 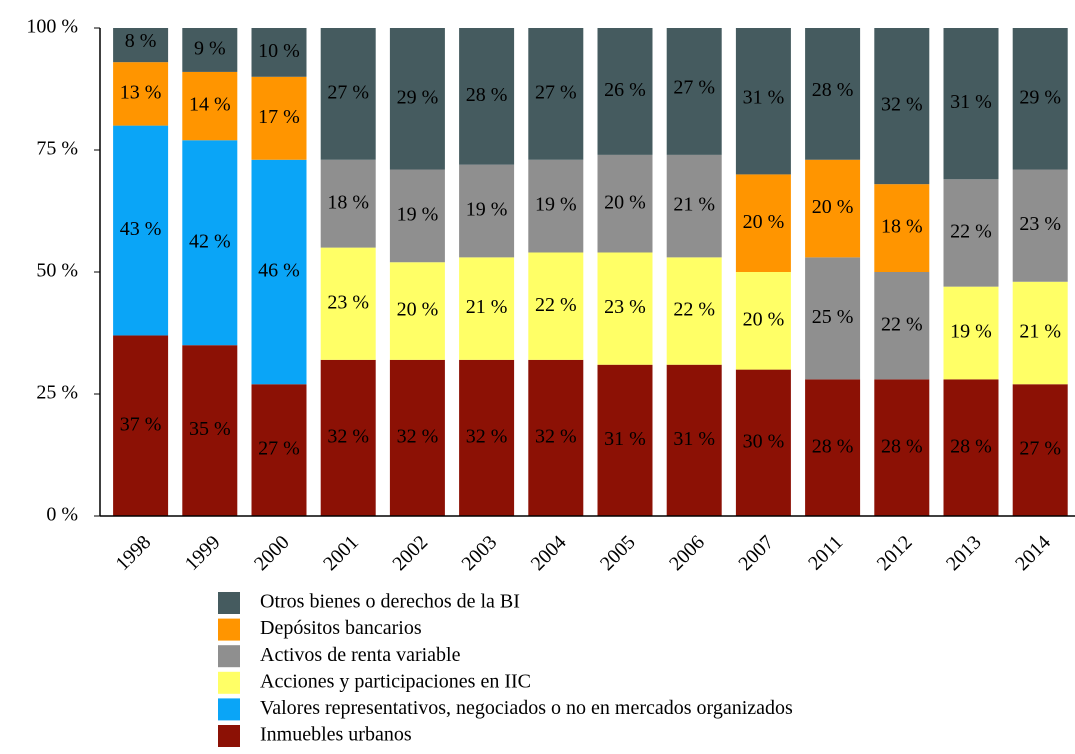 What do you see at coordinates (336, 735) in the screenshot?
I see `legend-label: Inmuebles urbanos` at bounding box center [336, 735].